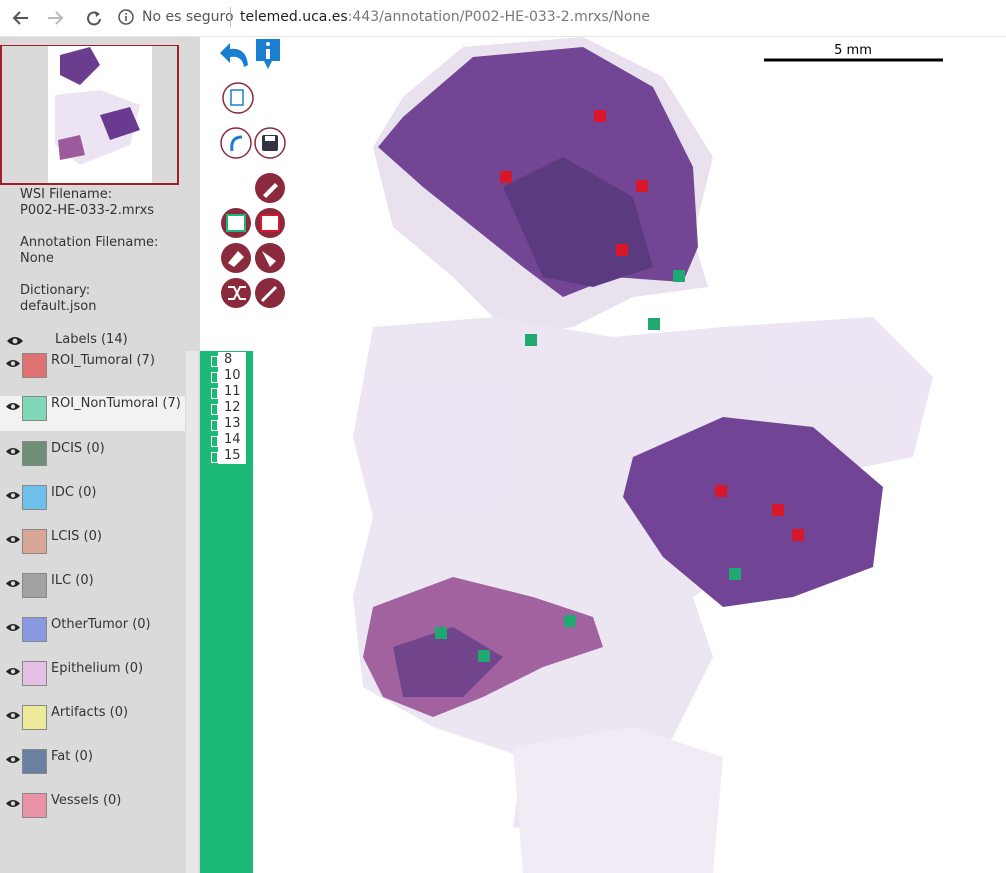 The image size is (1006, 873). Describe the element at coordinates (188, 17) in the screenshot. I see `security-text: No es seguro` at that location.